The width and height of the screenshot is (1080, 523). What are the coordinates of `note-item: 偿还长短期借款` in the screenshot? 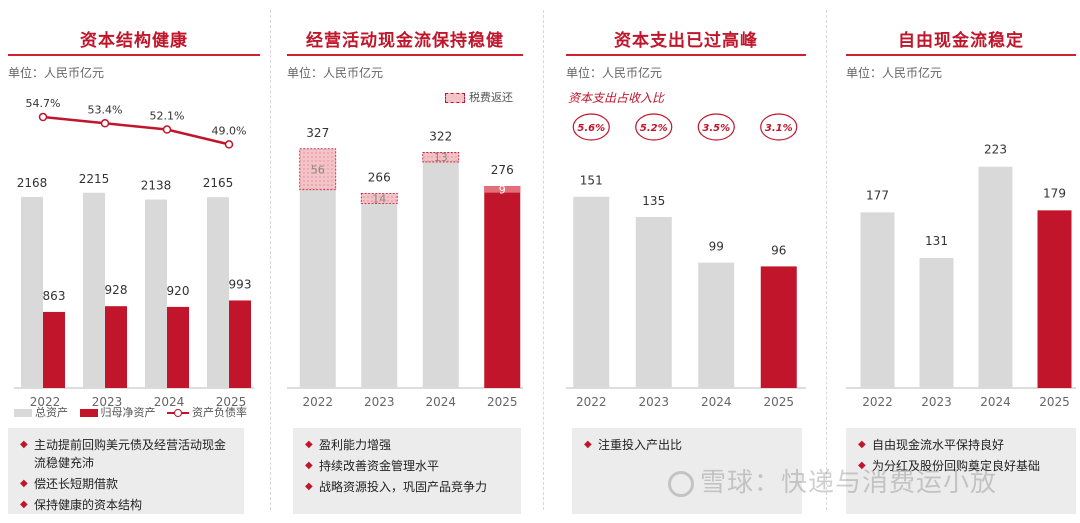 It's located at (127, 484).